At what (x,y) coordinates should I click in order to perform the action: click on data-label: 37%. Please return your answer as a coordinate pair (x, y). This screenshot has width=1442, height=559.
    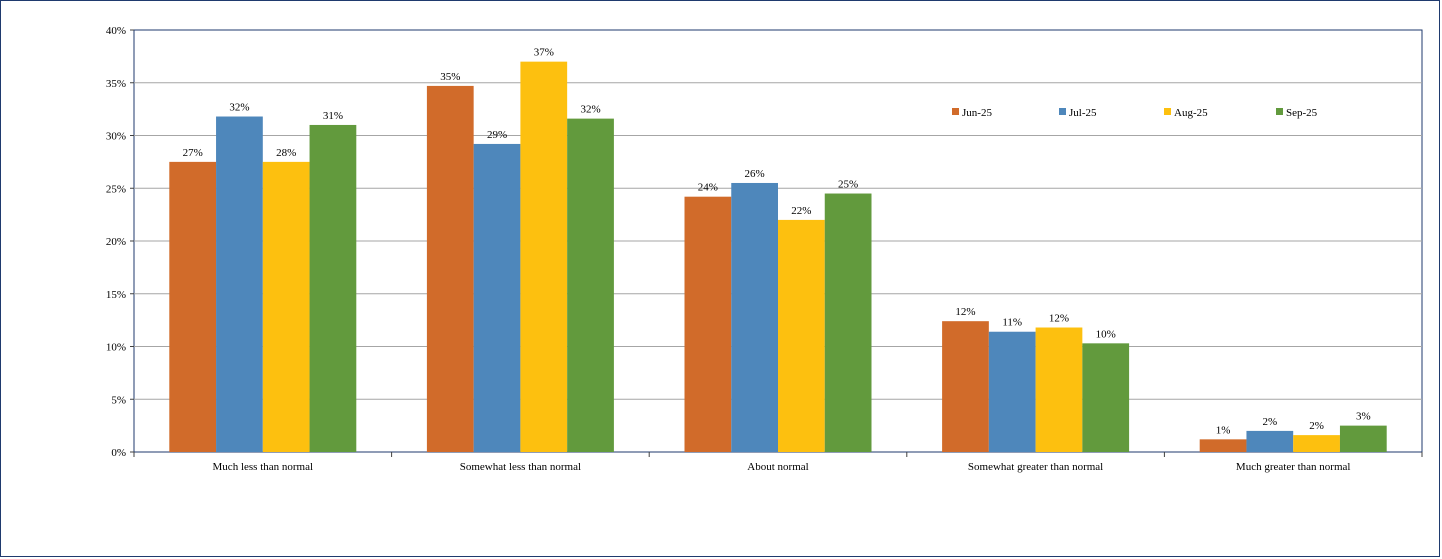
    Looking at the image, I should click on (544, 53).